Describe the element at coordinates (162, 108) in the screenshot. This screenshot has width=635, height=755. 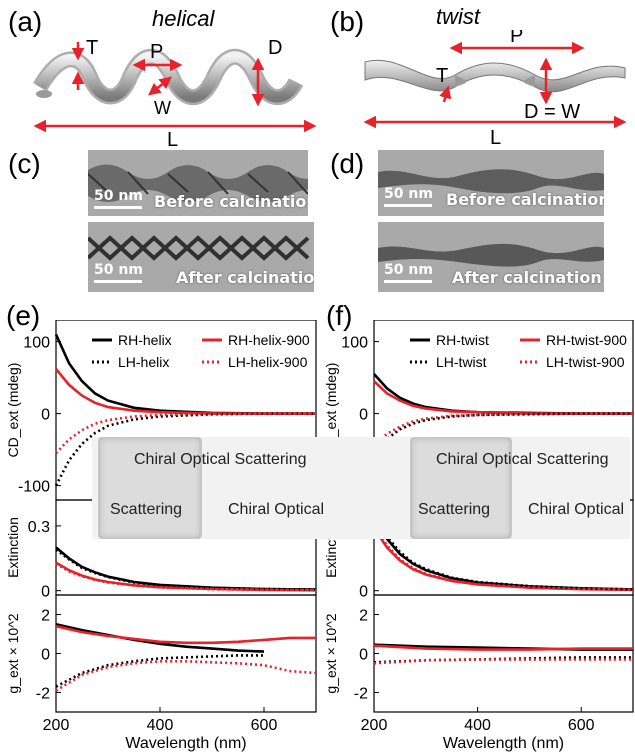
I see `label-w: W` at that location.